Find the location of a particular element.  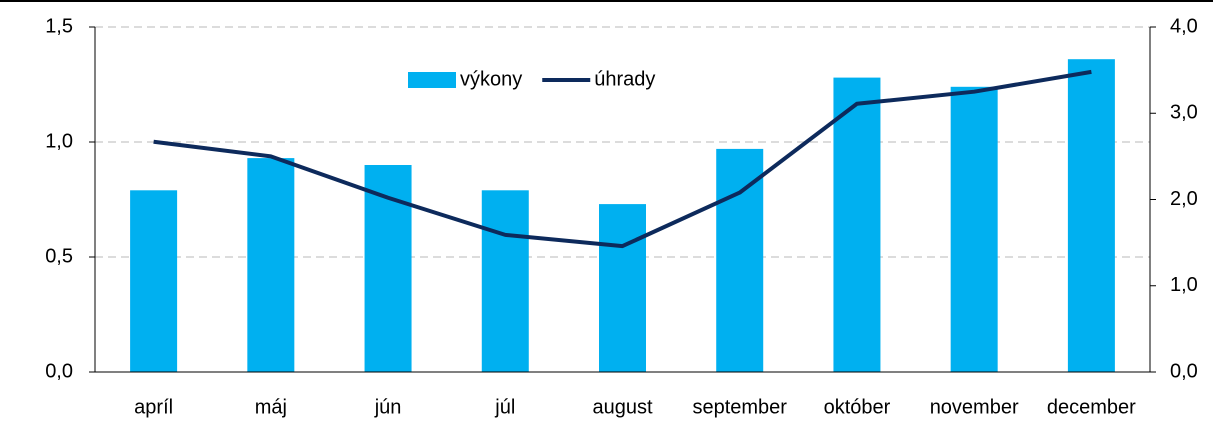

y-tick-label: 0,5 is located at coordinates (59, 256).